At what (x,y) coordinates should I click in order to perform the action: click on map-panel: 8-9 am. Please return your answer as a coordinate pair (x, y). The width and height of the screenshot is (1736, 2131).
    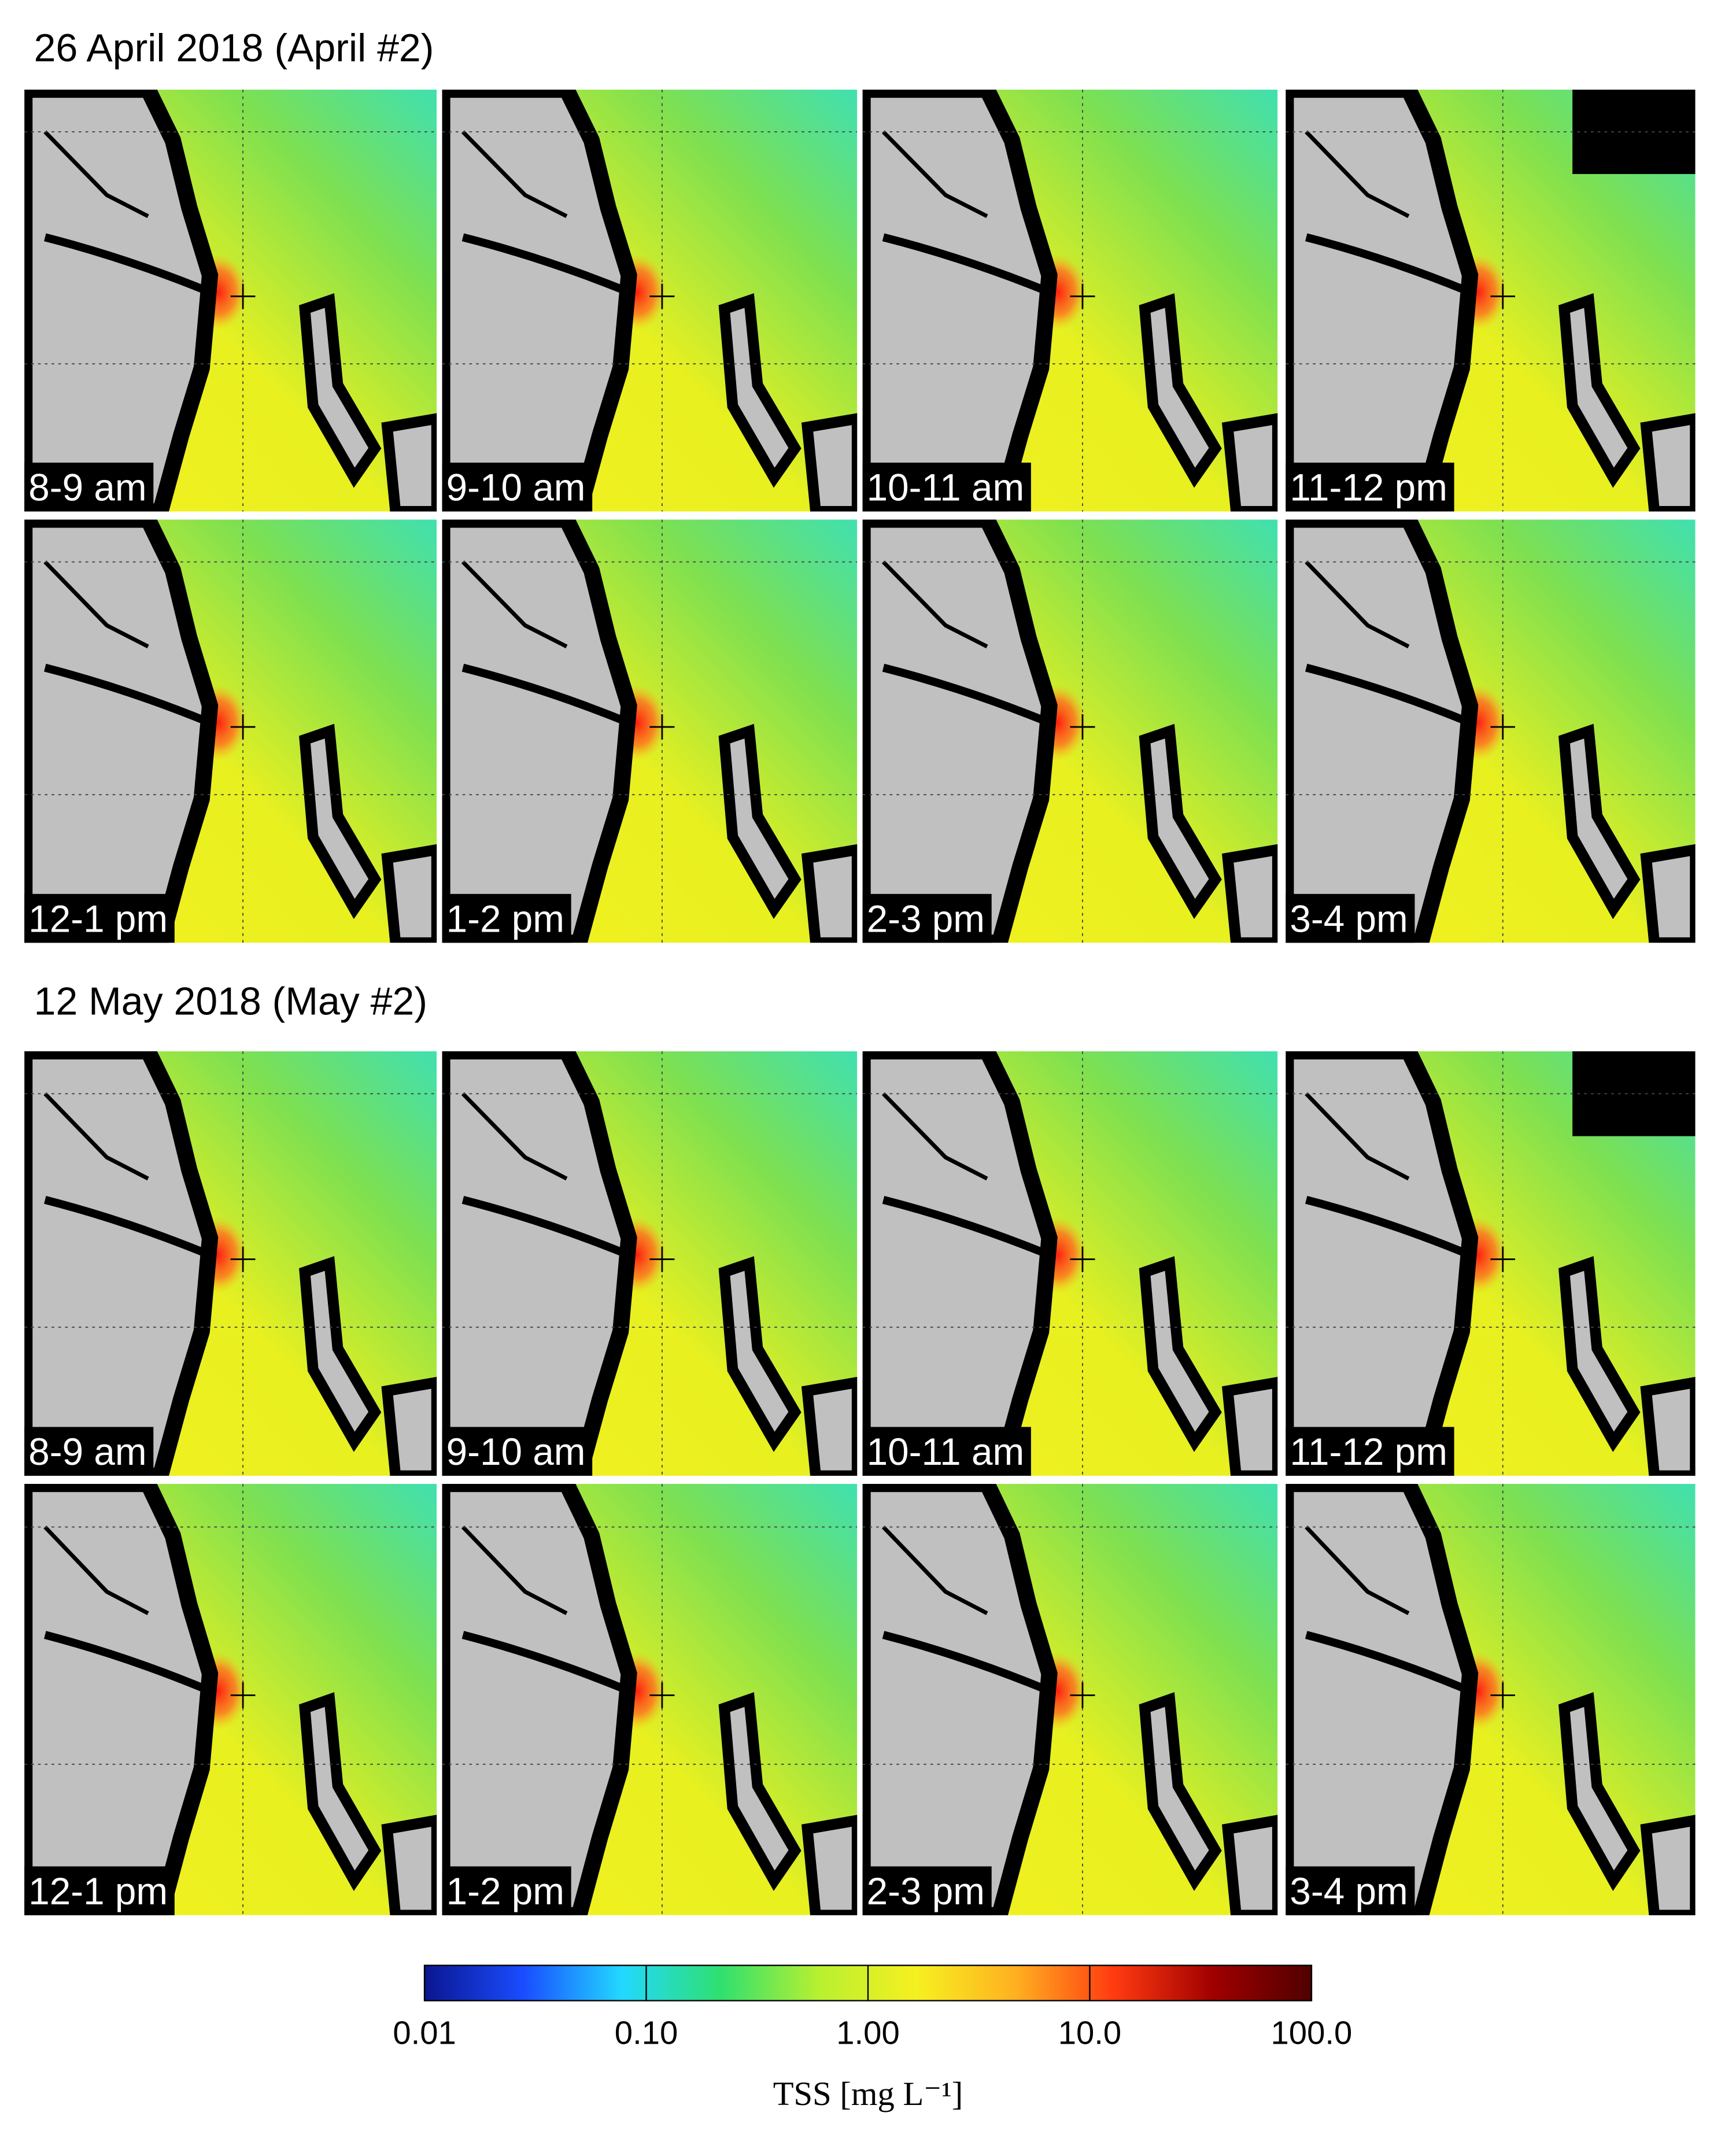
    Looking at the image, I should click on (230, 301).